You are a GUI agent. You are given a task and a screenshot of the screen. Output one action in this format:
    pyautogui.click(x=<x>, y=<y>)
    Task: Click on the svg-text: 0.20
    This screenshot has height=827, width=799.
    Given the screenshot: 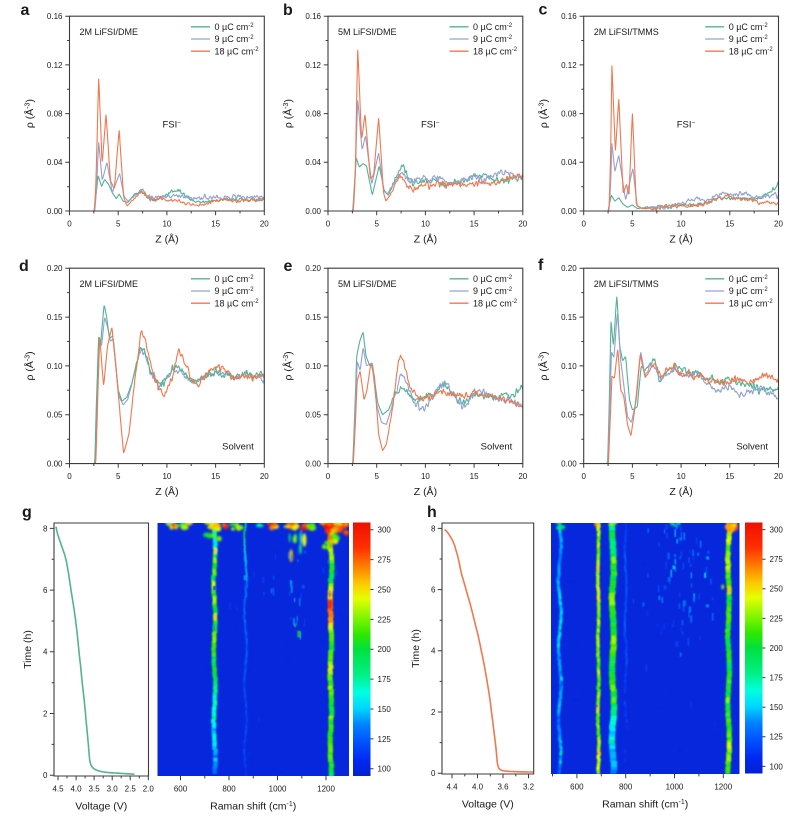 What is the action you would take?
    pyautogui.click(x=55, y=268)
    